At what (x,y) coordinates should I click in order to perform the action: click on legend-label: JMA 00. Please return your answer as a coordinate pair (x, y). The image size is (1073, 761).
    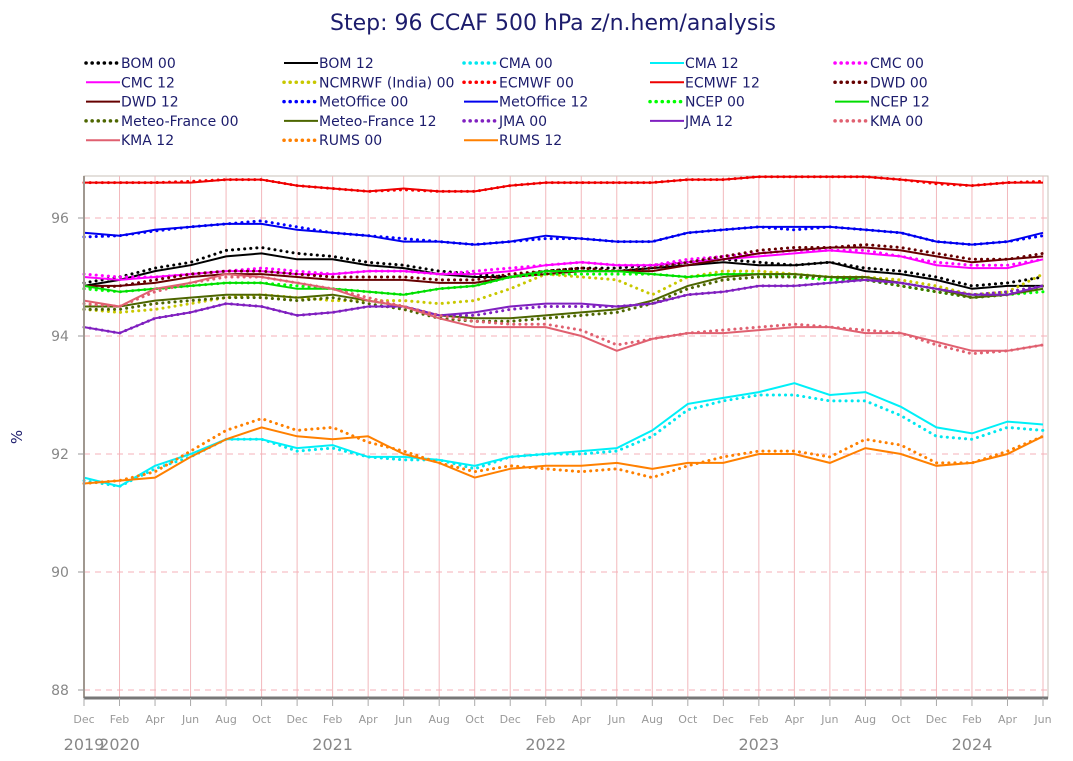
    Looking at the image, I should click on (522, 122).